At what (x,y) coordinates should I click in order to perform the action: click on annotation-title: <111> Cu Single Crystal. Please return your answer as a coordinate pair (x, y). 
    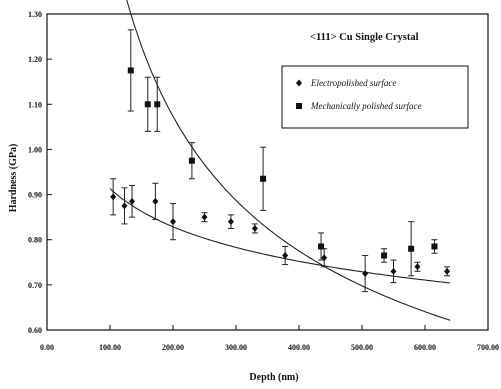
    Looking at the image, I should click on (364, 37).